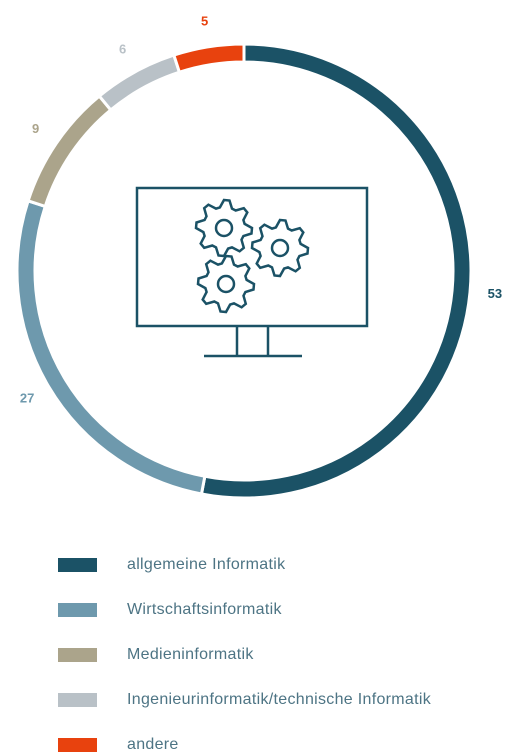 Image resolution: width=515 pixels, height=755 pixels. I want to click on value-label: 9, so click(35, 128).